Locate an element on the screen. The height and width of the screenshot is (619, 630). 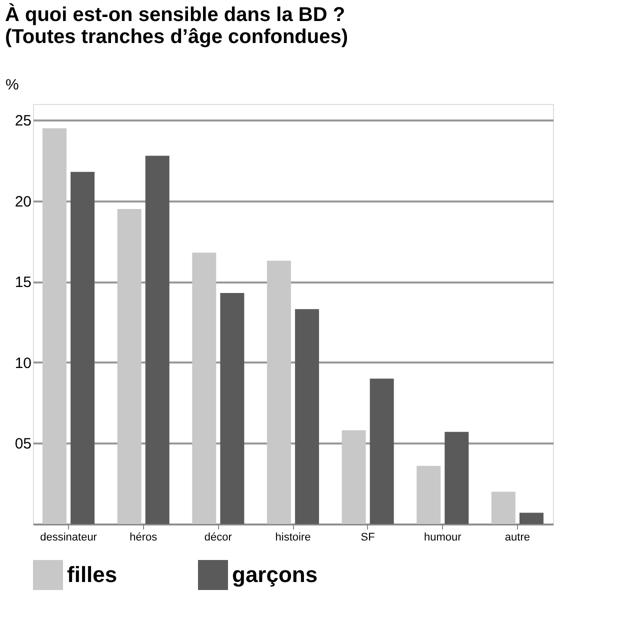
y-axis-title: % is located at coordinates (12, 85).